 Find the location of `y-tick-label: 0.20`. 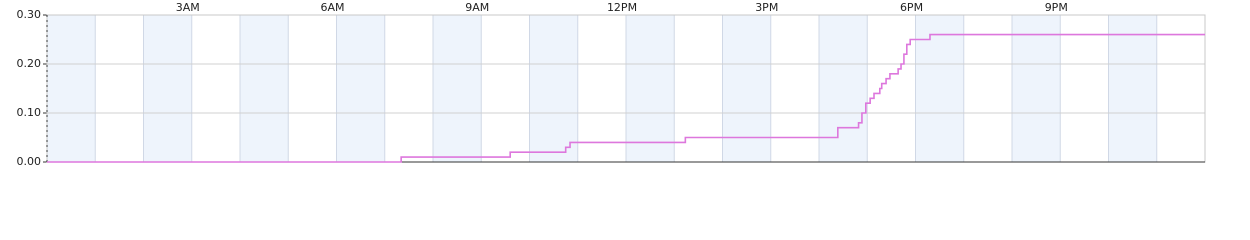

y-tick-label: 0.20 is located at coordinates (29, 63).